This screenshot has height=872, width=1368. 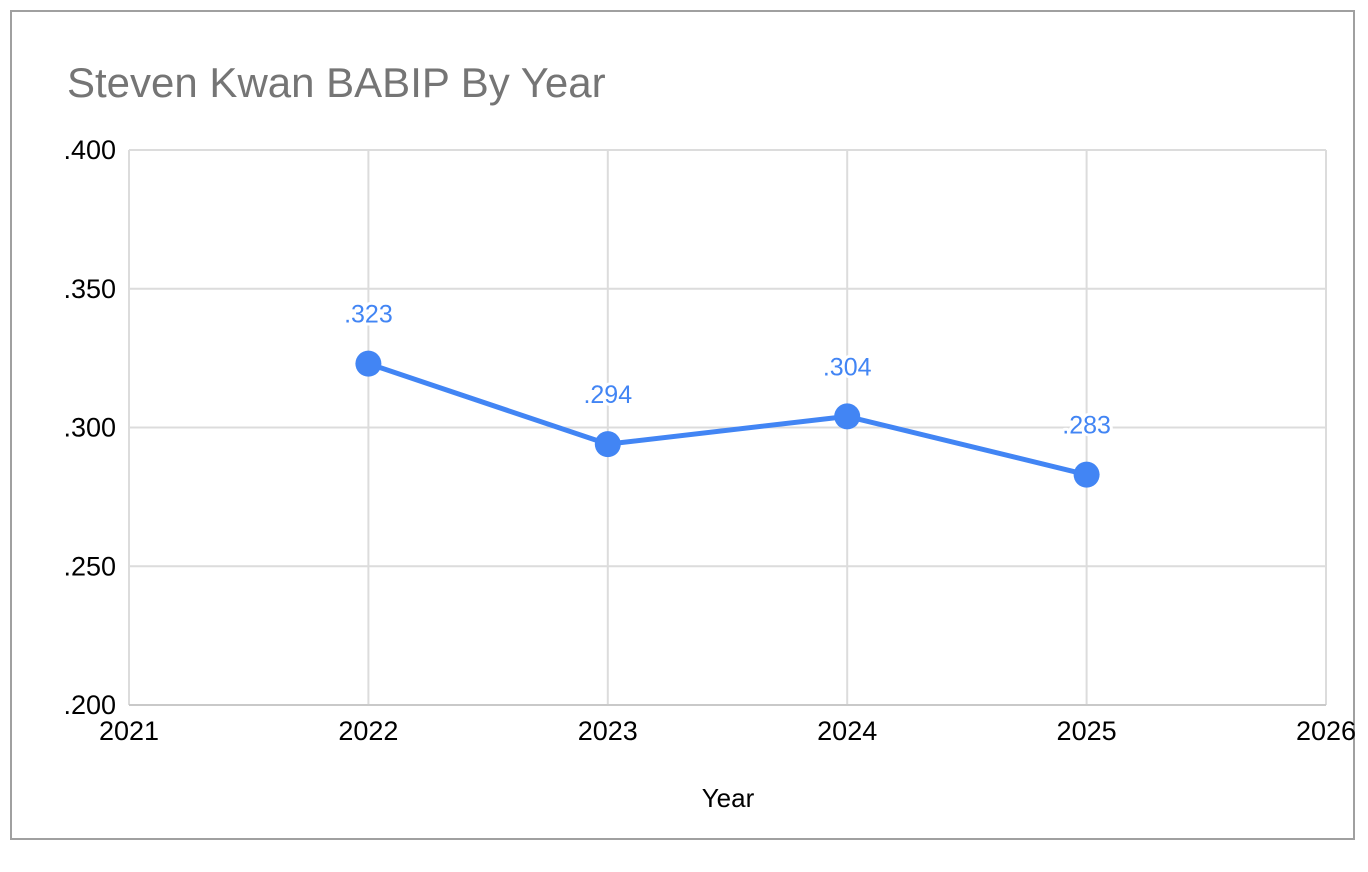 I want to click on x-tick-label: 2023, so click(x=608, y=731).